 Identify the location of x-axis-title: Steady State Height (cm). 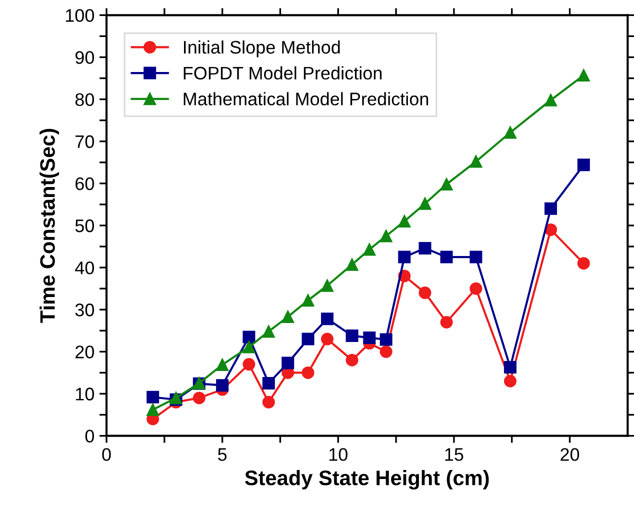
(366, 480).